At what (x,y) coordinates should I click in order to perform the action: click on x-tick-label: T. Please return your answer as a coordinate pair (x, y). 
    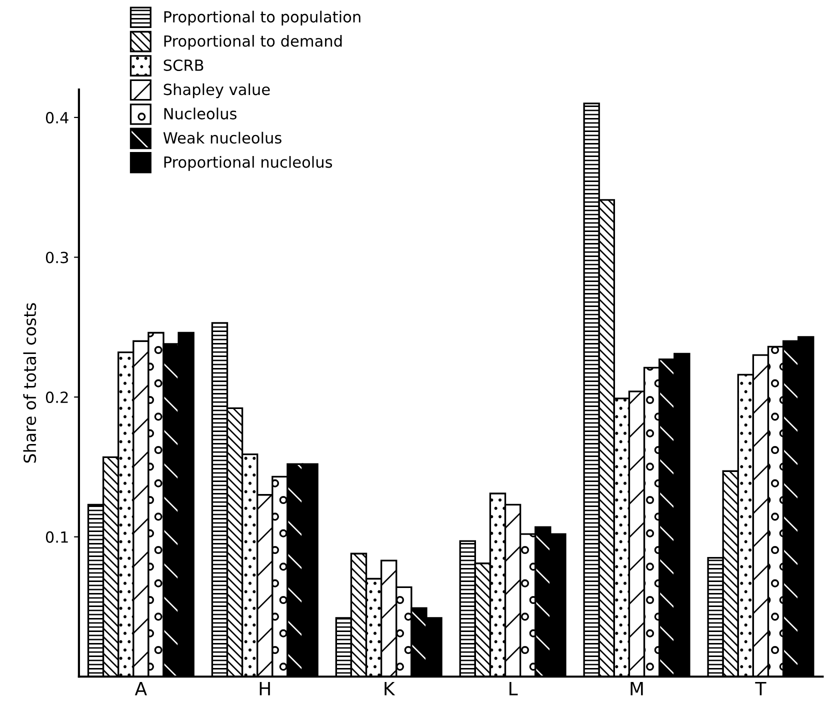
    Looking at the image, I should click on (760, 689).